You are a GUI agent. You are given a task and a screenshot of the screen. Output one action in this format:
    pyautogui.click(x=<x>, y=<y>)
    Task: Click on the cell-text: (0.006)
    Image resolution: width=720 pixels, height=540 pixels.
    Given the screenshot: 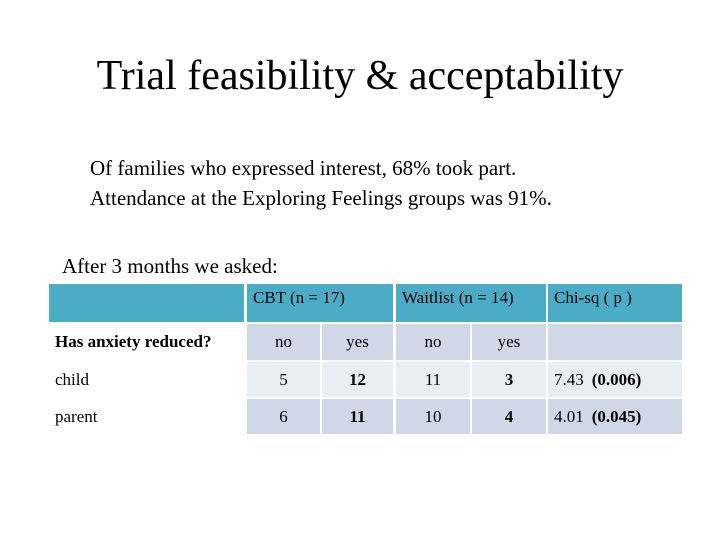 What is the action you would take?
    pyautogui.click(x=616, y=379)
    